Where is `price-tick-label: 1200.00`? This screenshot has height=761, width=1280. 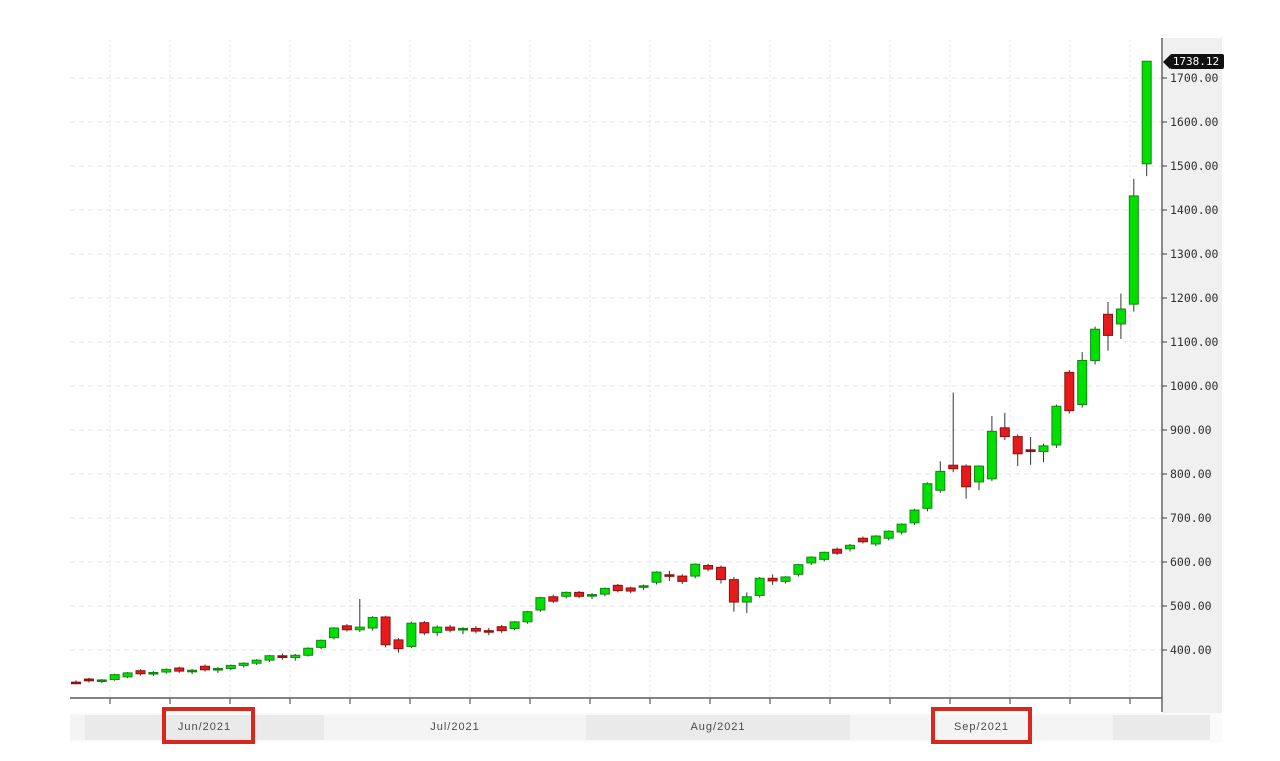 price-tick-label: 1200.00 is located at coordinates (1194, 298).